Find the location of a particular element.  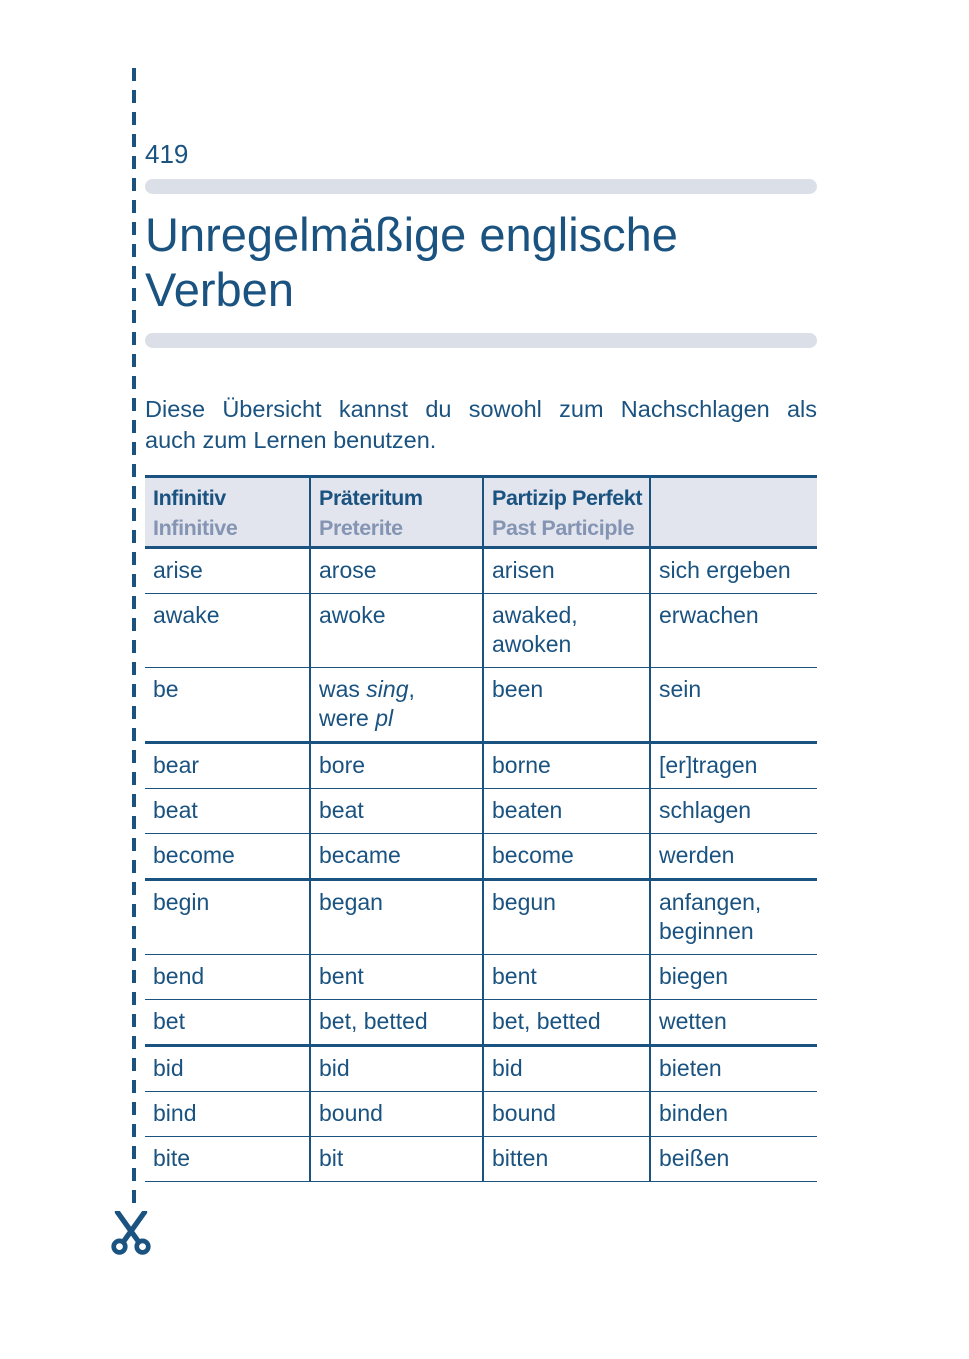

cell-past-participle: bent is located at coordinates (566, 977).